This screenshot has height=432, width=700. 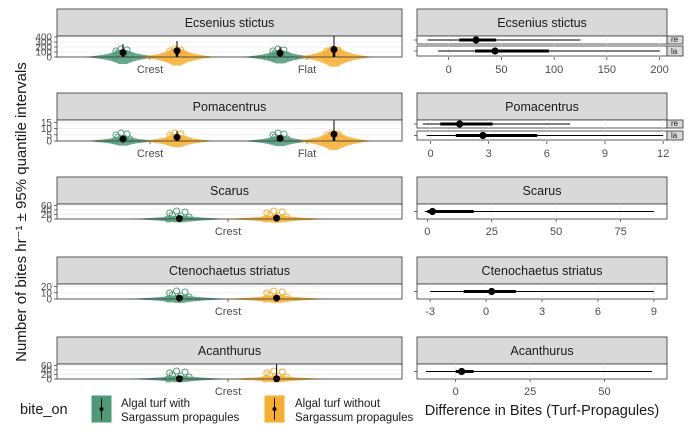 I want to click on right-pomacentrus-tick-label-x: 9, so click(x=605, y=154).